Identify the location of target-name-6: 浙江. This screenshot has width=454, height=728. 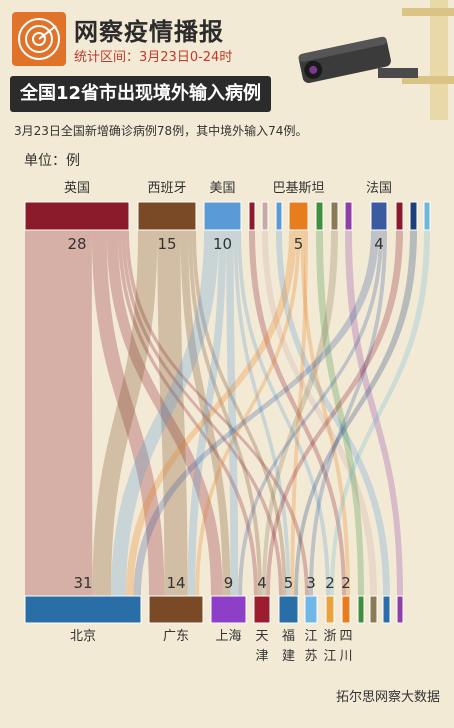
(329, 646).